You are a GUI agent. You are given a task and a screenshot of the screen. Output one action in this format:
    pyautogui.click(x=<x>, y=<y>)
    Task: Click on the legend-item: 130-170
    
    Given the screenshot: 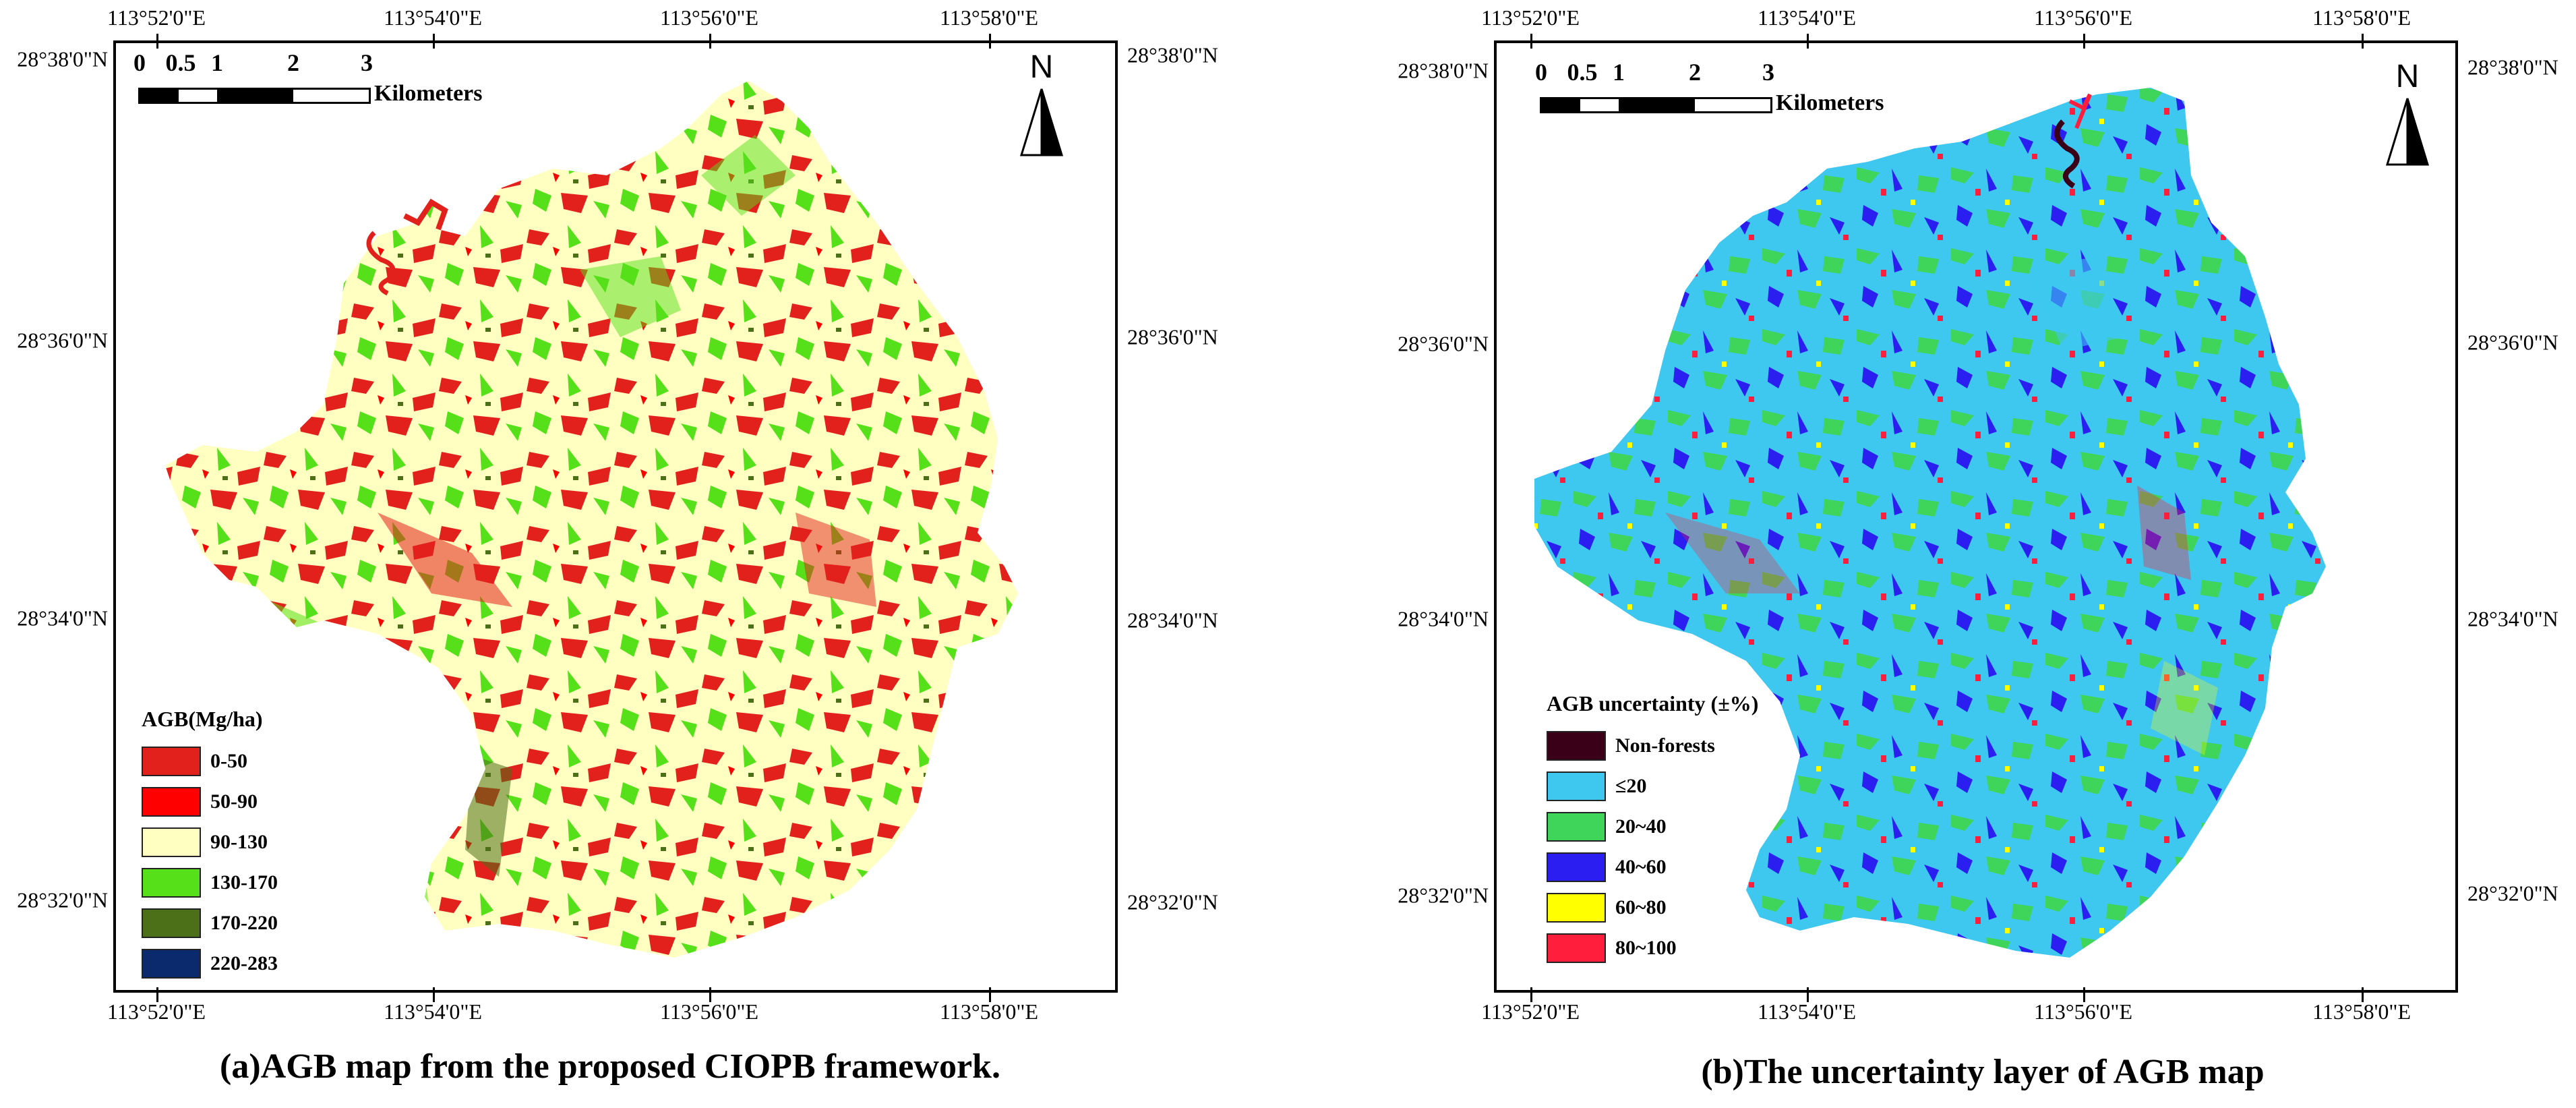 What is the action you would take?
    pyautogui.click(x=210, y=883)
    